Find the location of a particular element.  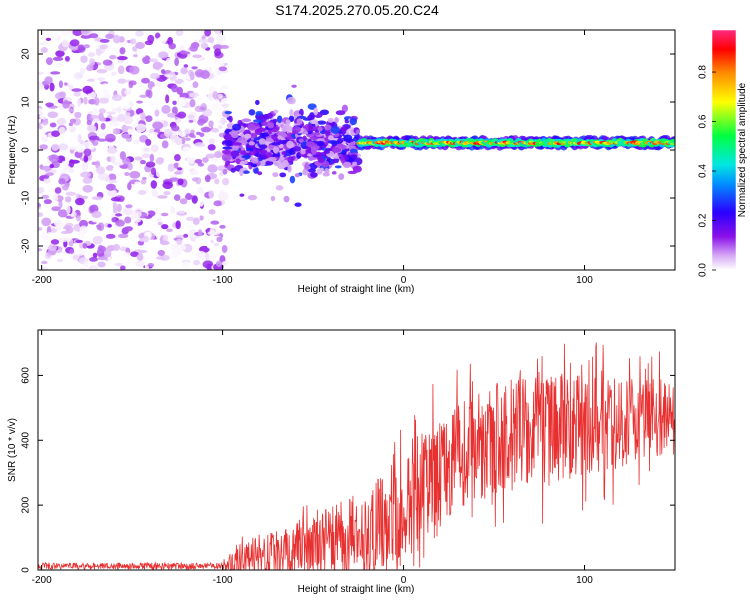

spectrogram-ylabel: Frequency (Hz) is located at coordinates (12, 150).